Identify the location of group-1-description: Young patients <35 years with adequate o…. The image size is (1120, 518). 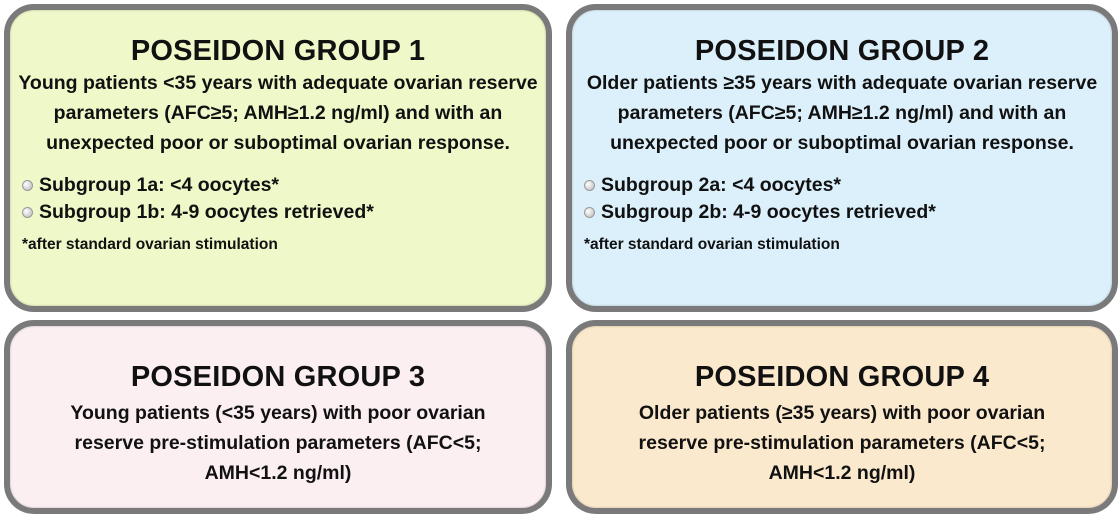
(278, 113).